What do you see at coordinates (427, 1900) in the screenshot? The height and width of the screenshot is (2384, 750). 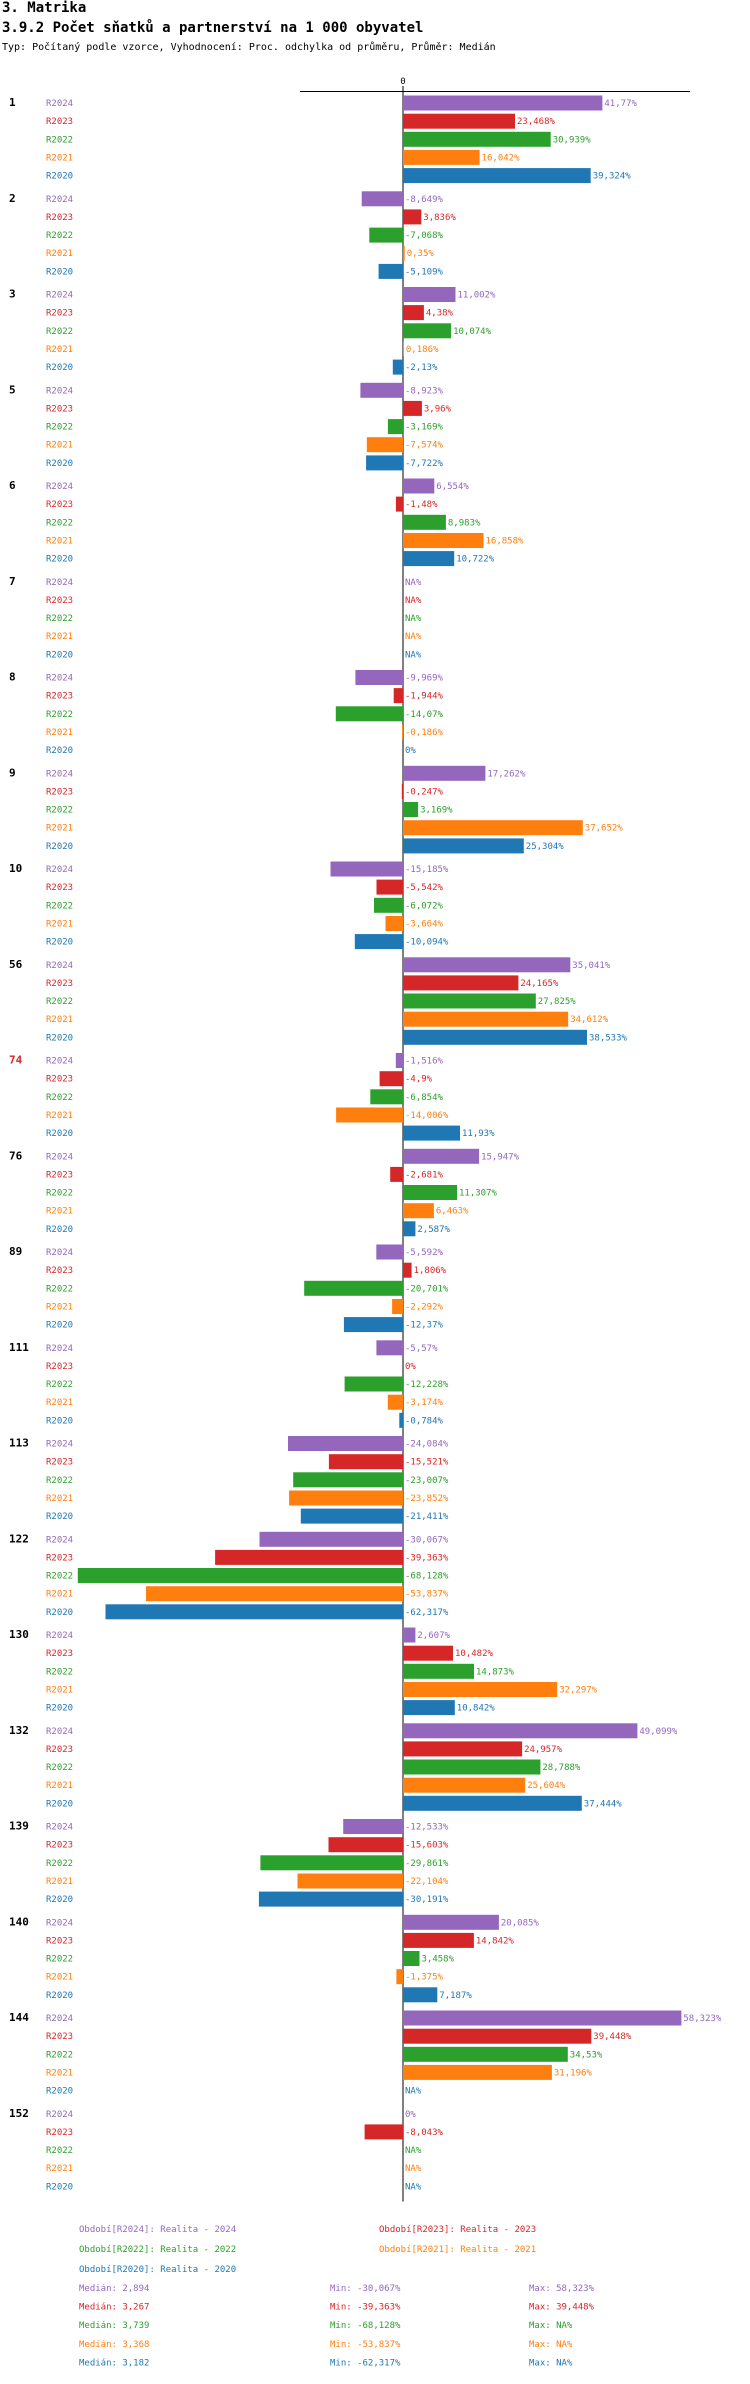 I see `value-label: -30,191%` at bounding box center [427, 1900].